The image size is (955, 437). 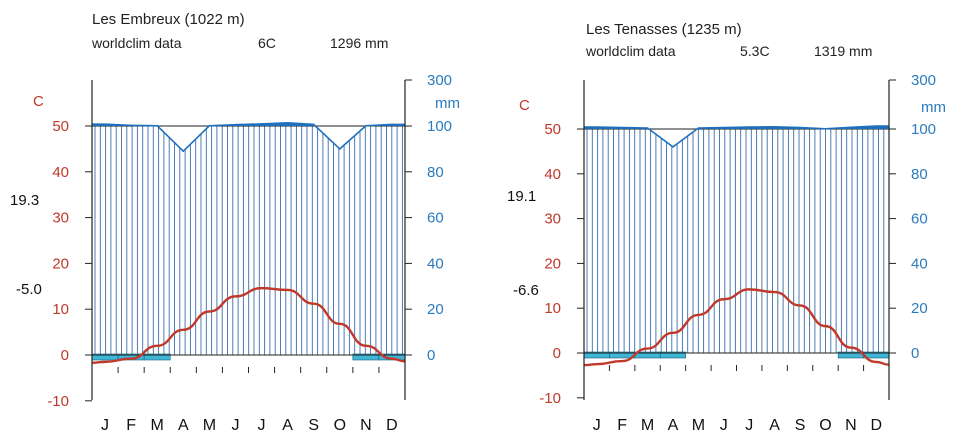 I want to click on chart-title: Les Embreux (1022 m), so click(x=168, y=19).